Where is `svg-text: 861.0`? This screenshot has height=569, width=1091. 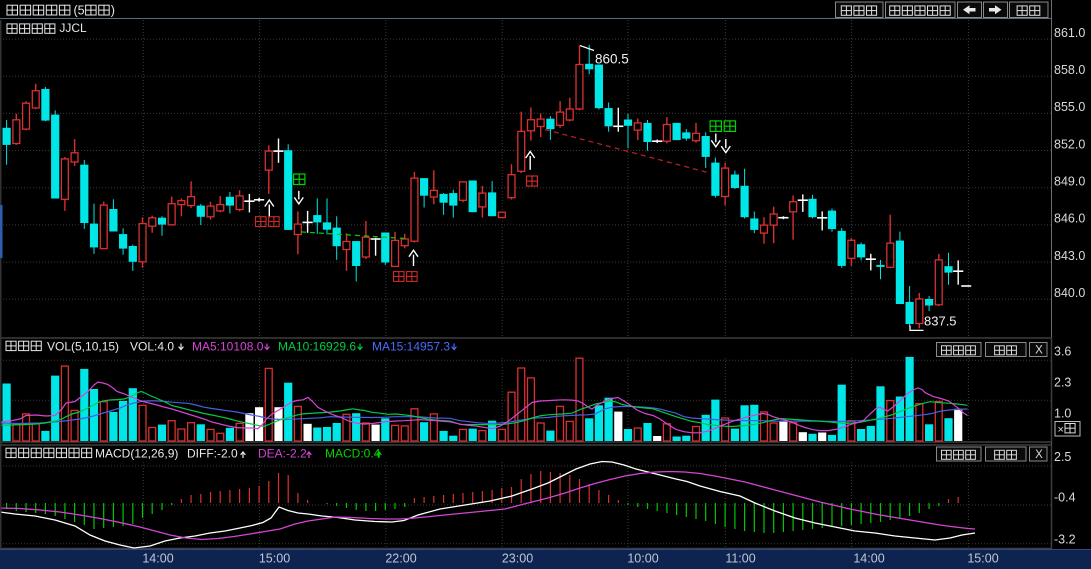 svg-text: 861.0 is located at coordinates (1069, 33).